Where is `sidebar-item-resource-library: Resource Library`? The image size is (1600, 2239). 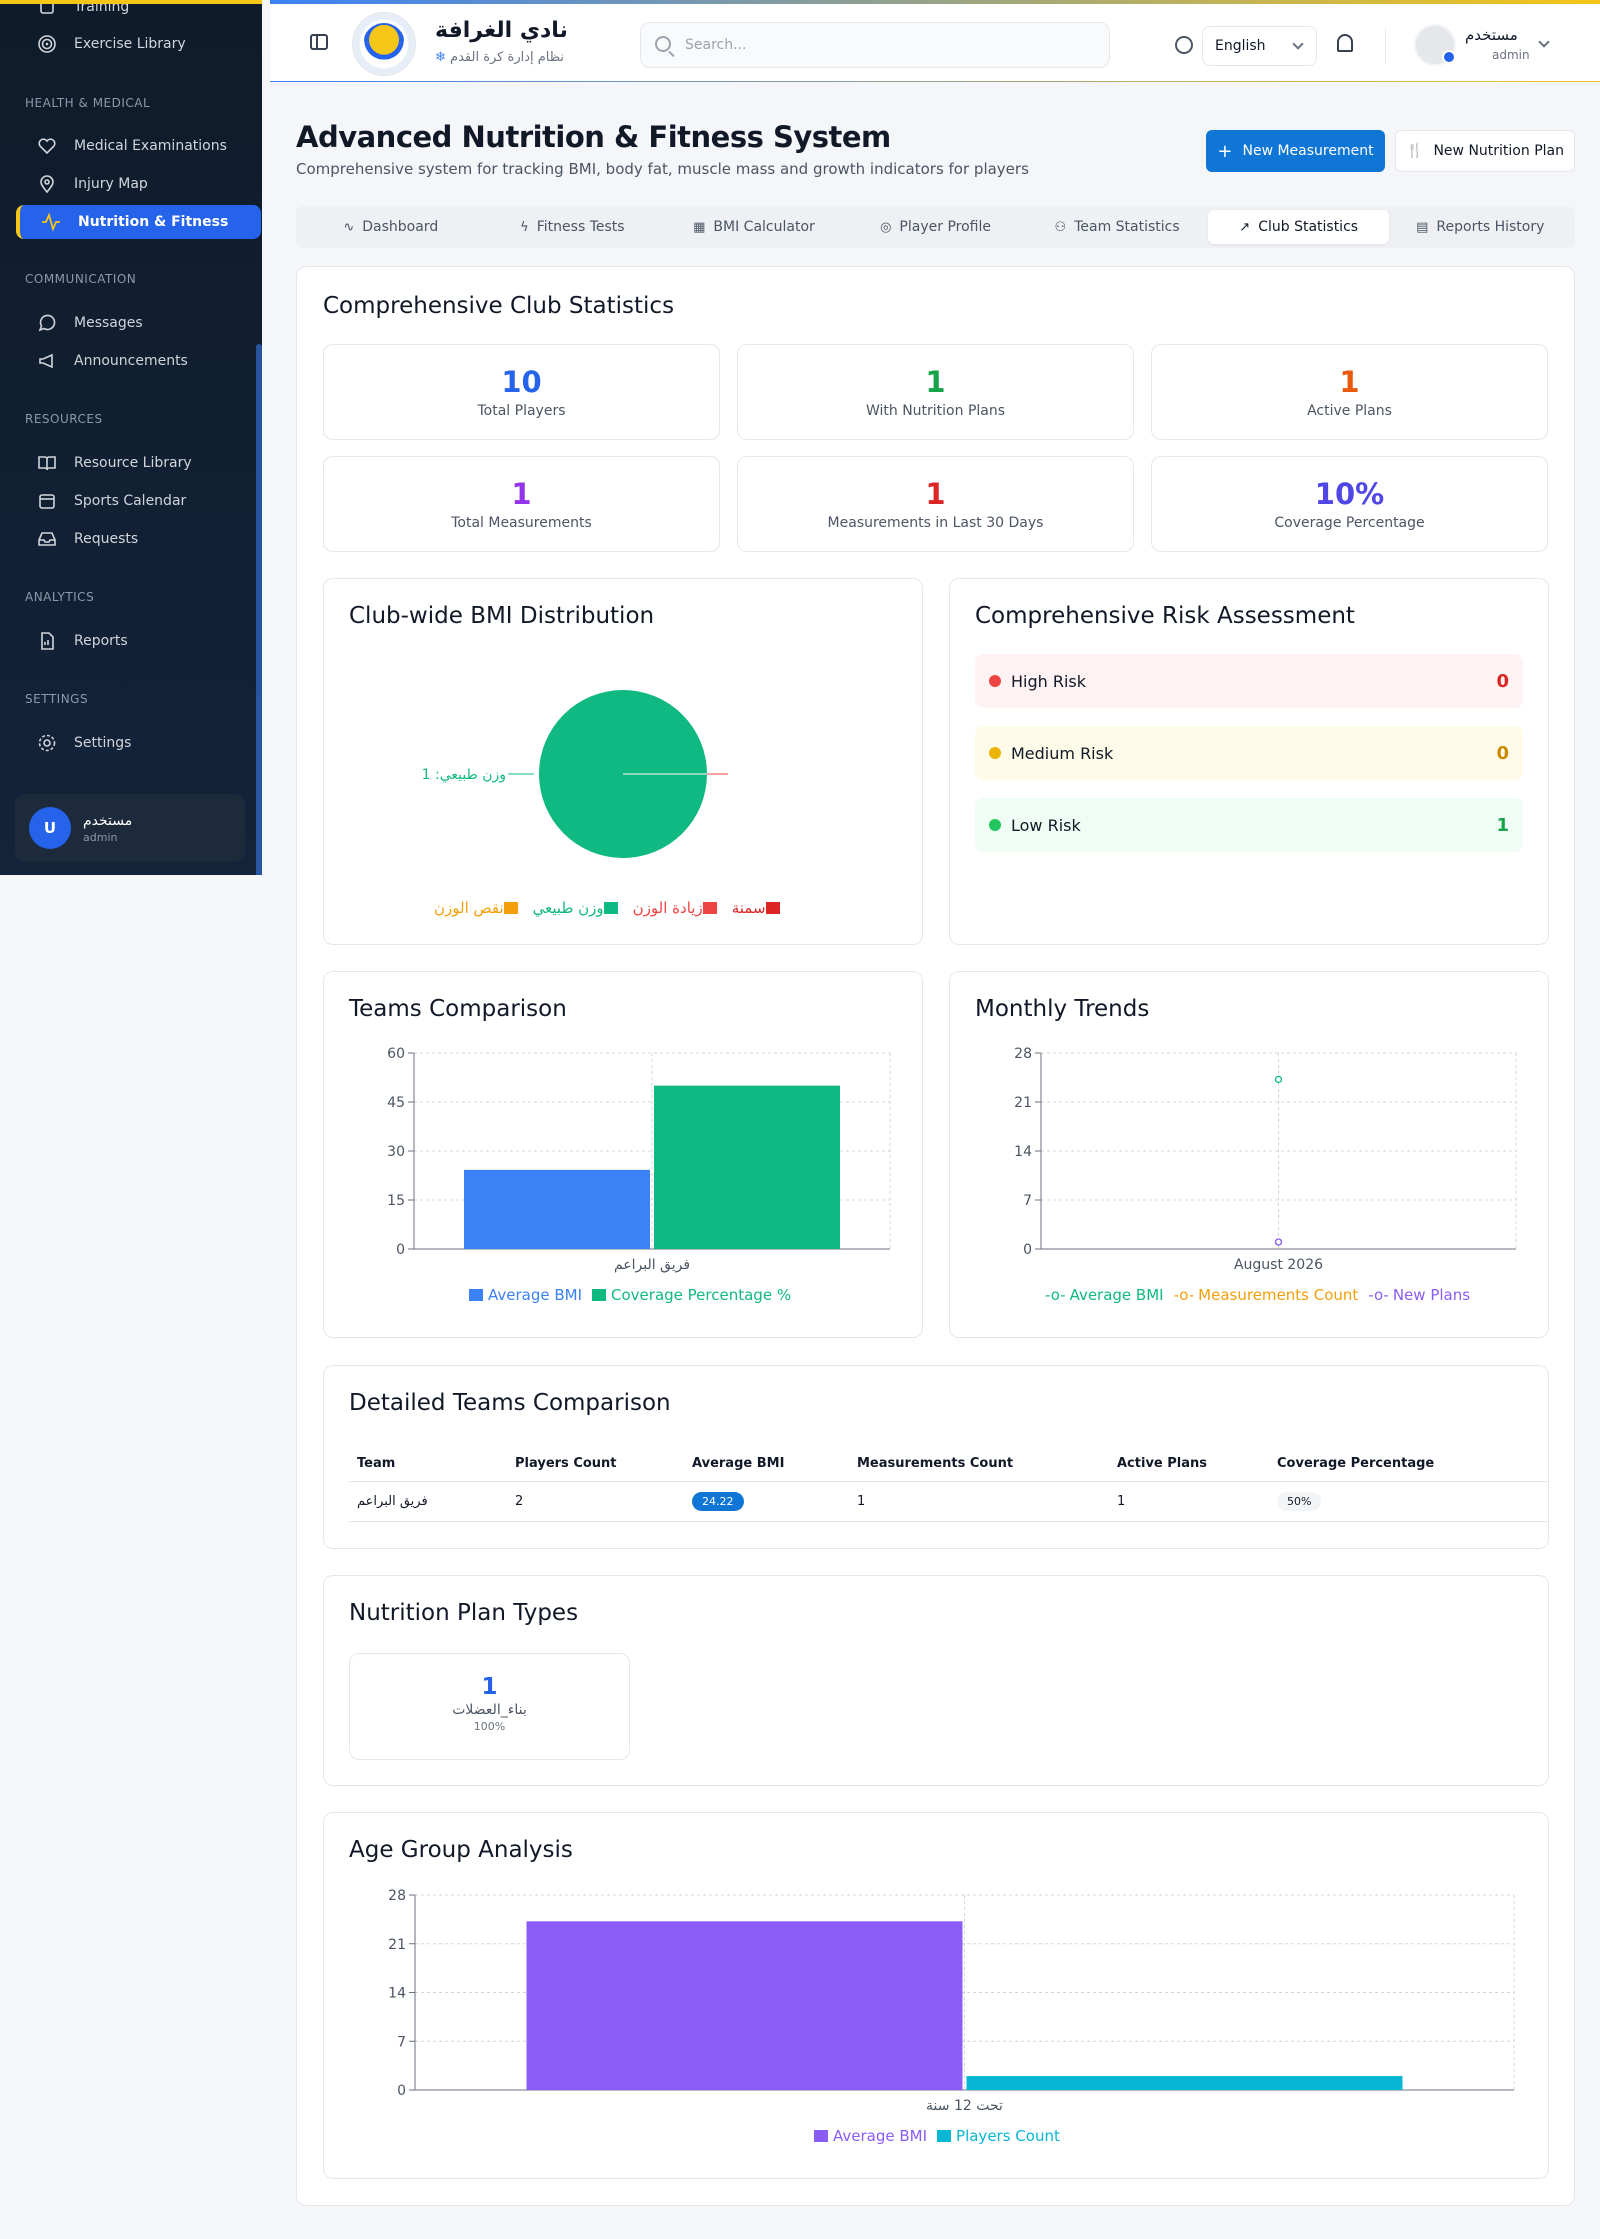
sidebar-item-resource-library: Resource Library is located at coordinates (138, 463).